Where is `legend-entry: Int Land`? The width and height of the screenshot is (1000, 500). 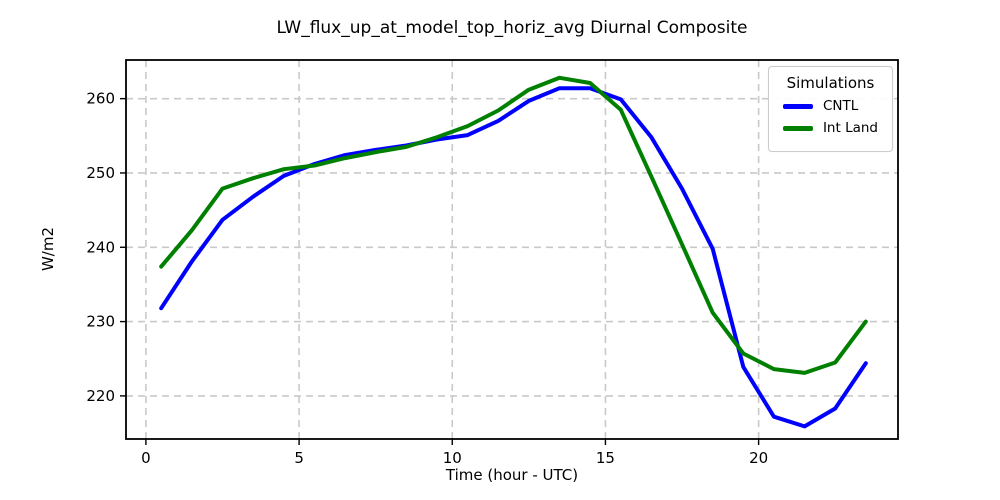 legend-entry: Int Land is located at coordinates (830, 128).